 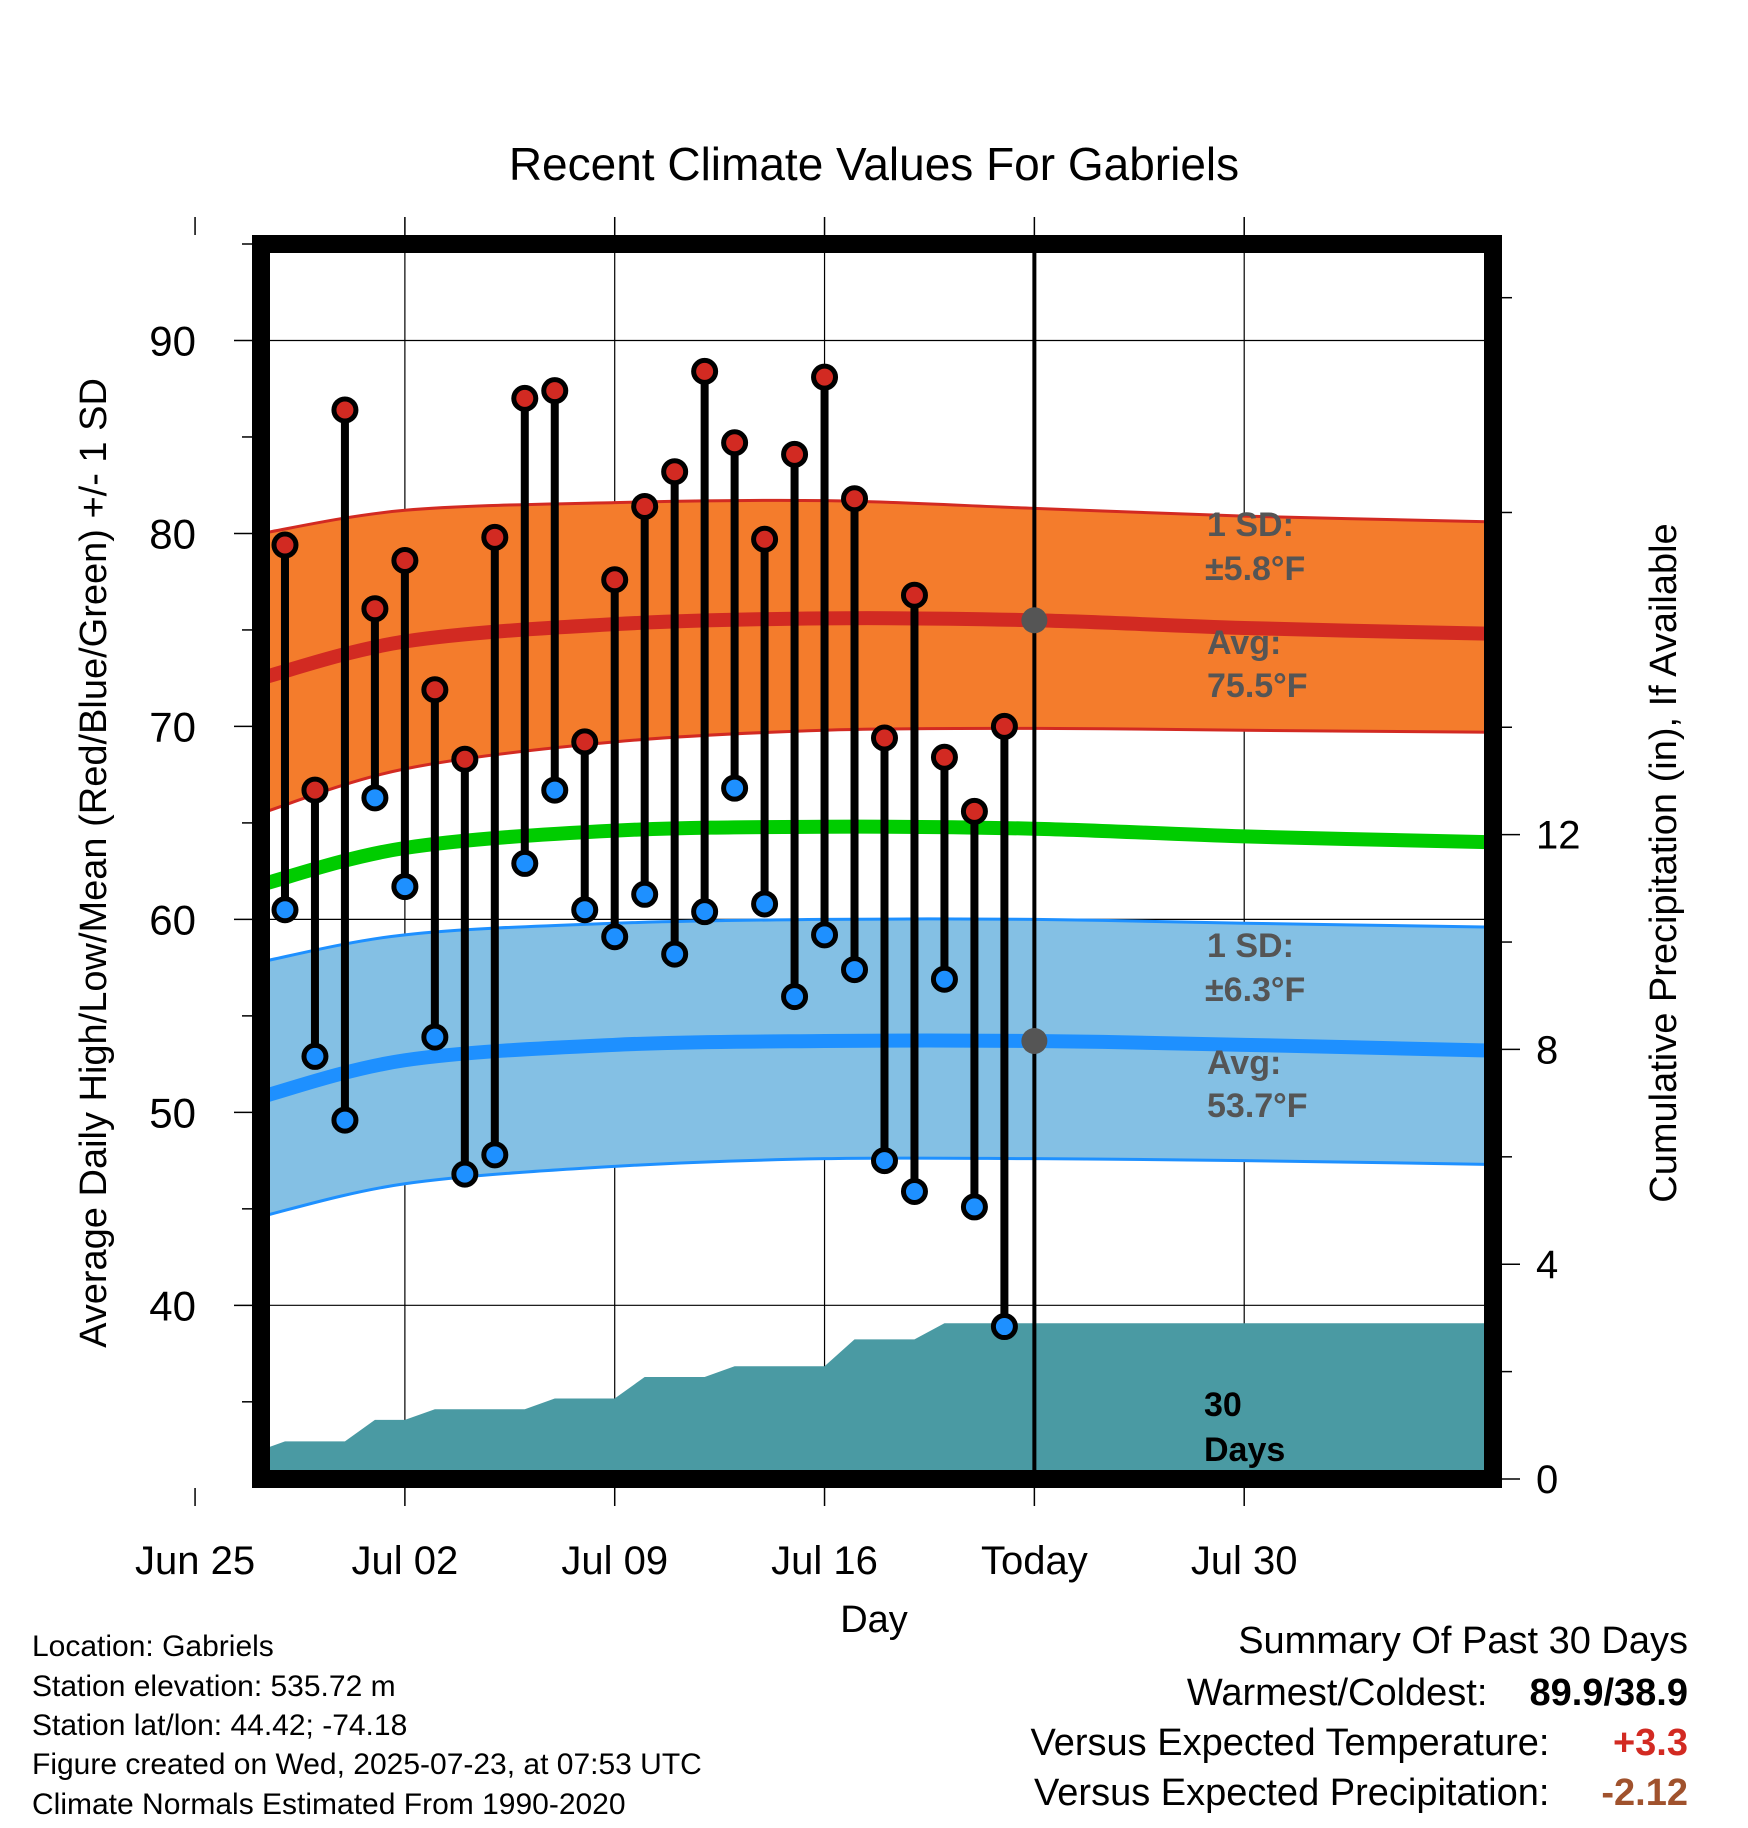 I want to click on high-sd-band-upper-edge, so click(x=877, y=516).